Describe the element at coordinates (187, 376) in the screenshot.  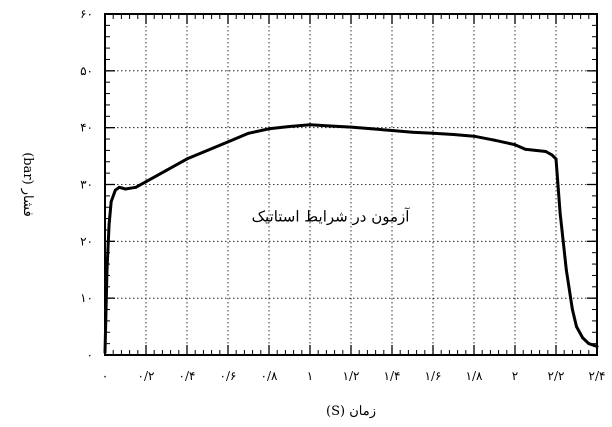
I see `x-tick-label: ۰/۴` at that location.